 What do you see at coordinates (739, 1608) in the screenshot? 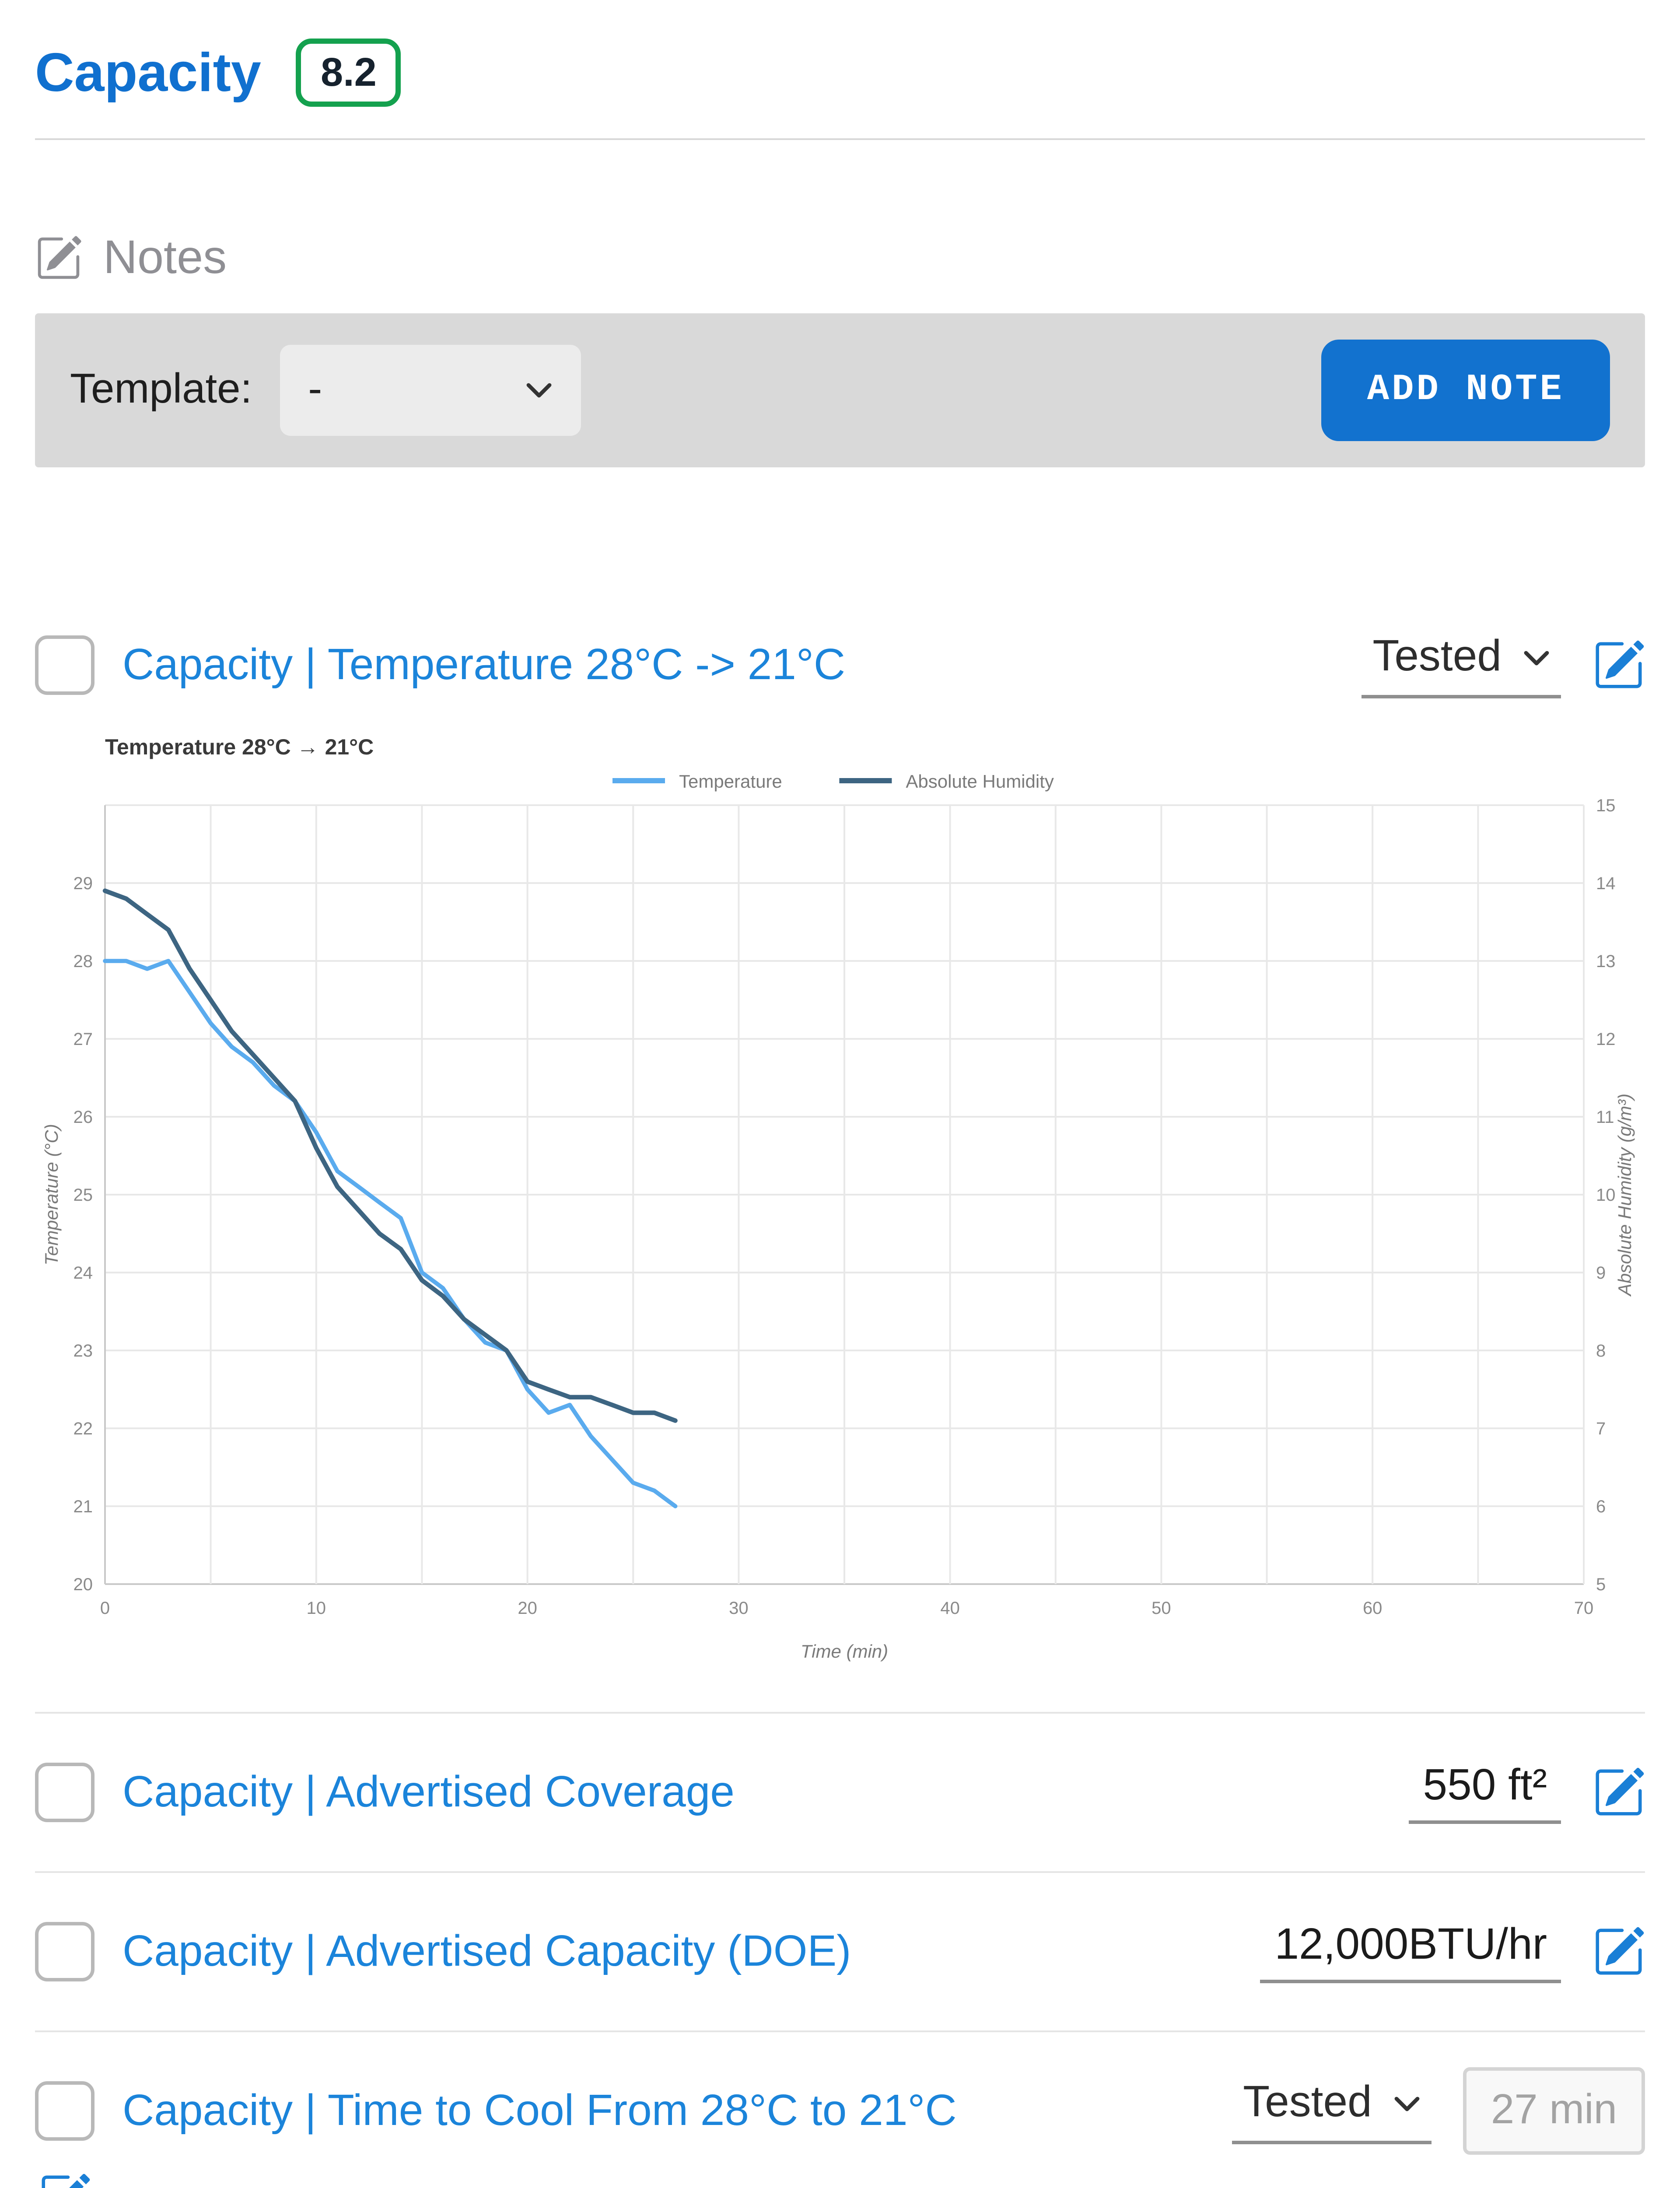
I see `svg-text: 30` at bounding box center [739, 1608].